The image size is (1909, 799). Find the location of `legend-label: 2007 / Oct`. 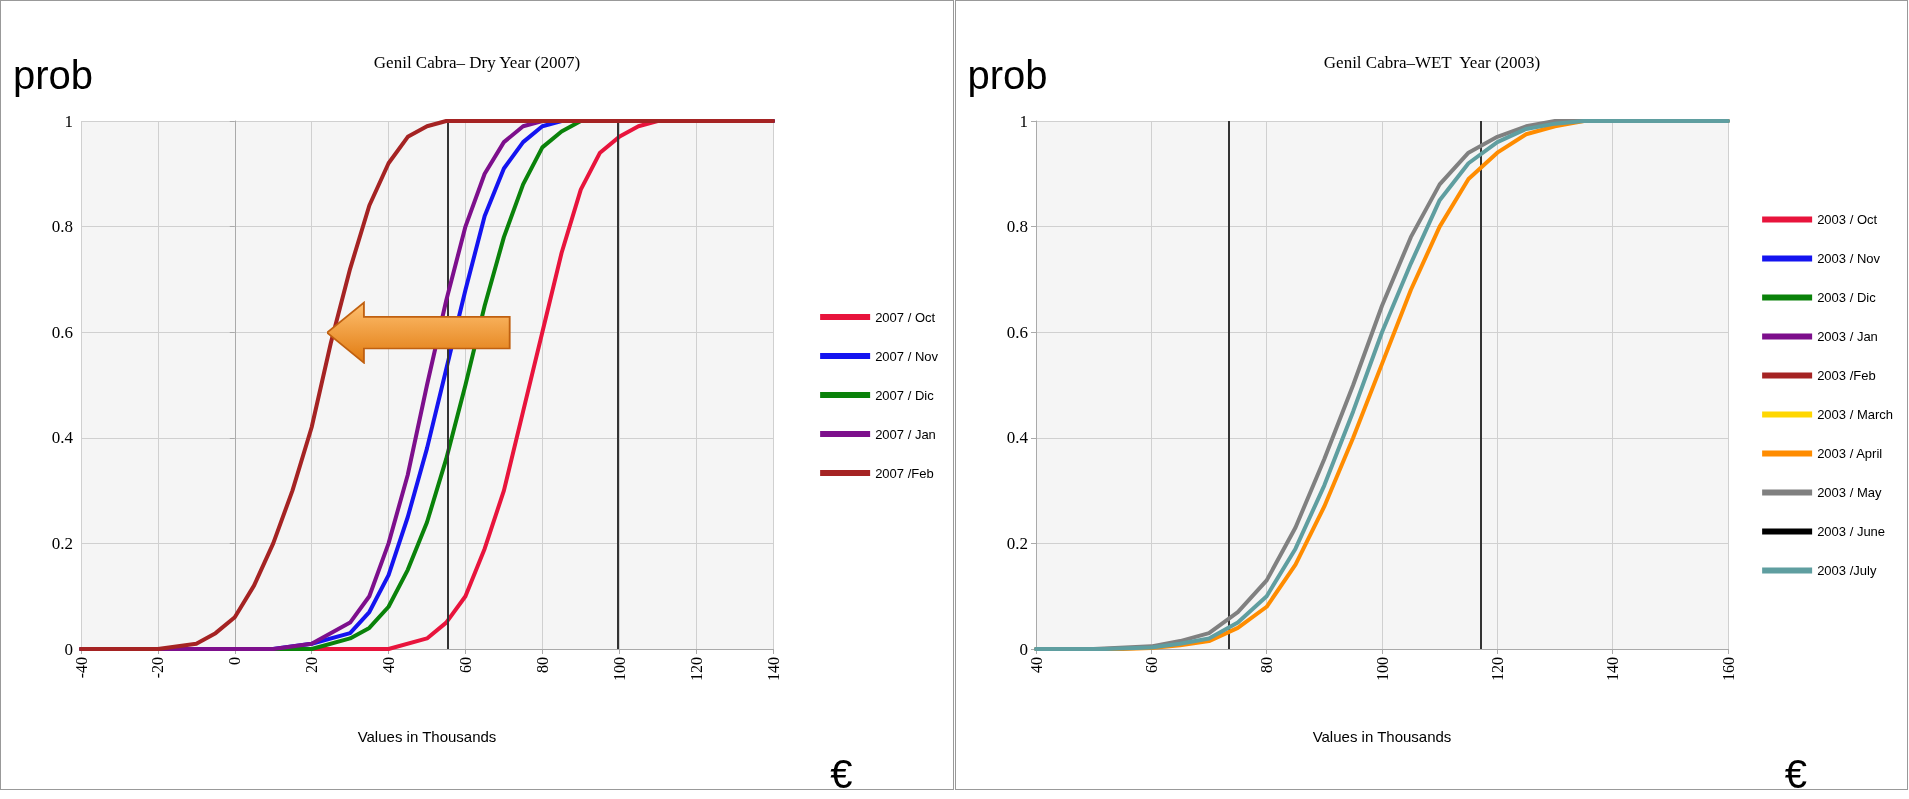

legend-label: 2007 / Oct is located at coordinates (905, 317).